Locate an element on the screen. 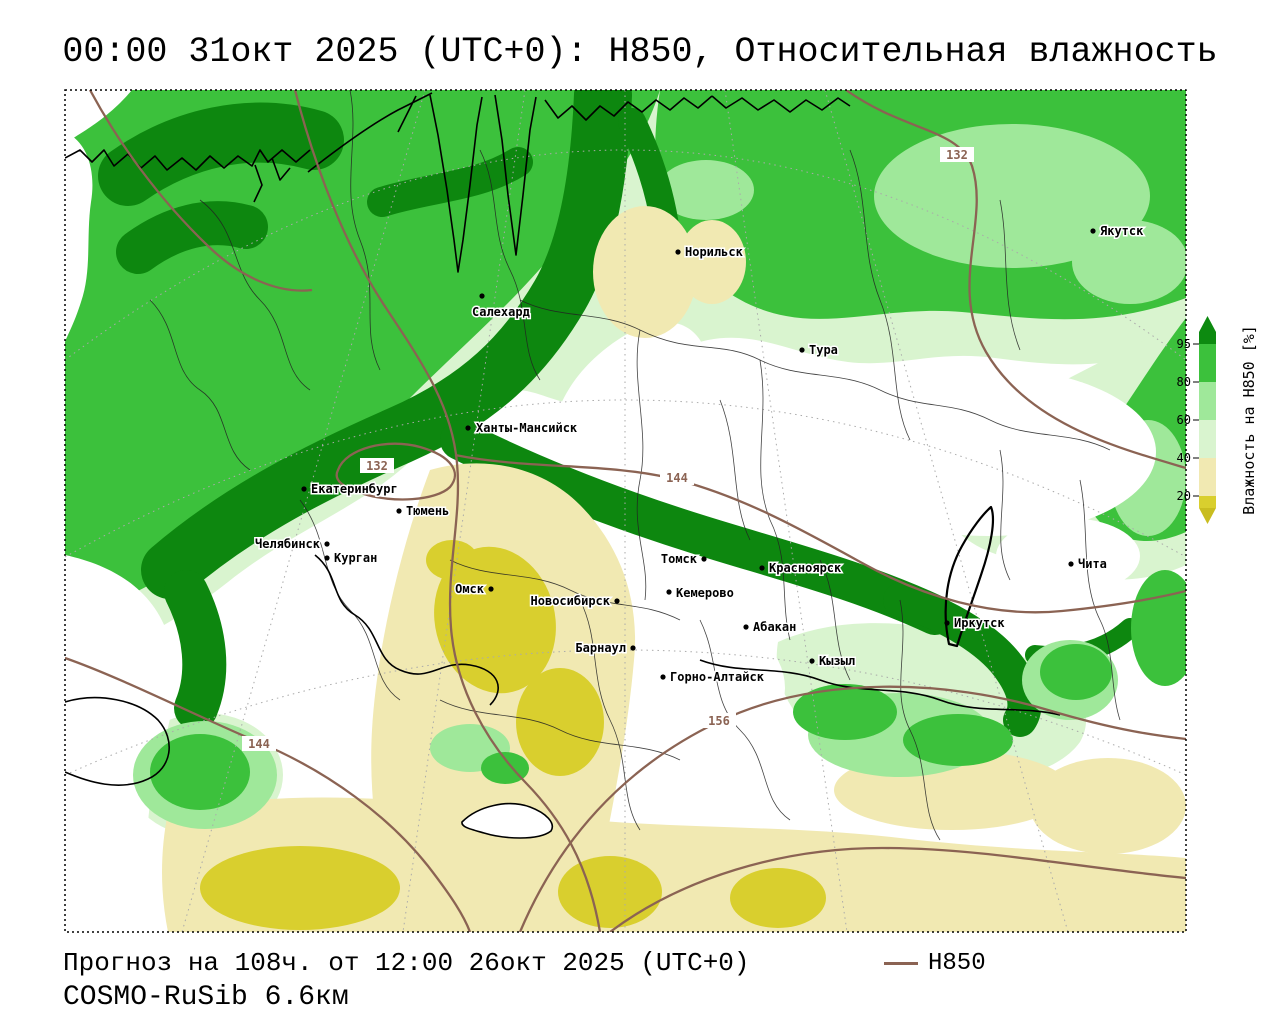 Image resolution: width=1280 pixels, height=1024 pixels. contour-label-144-center: 144 is located at coordinates (677, 477).